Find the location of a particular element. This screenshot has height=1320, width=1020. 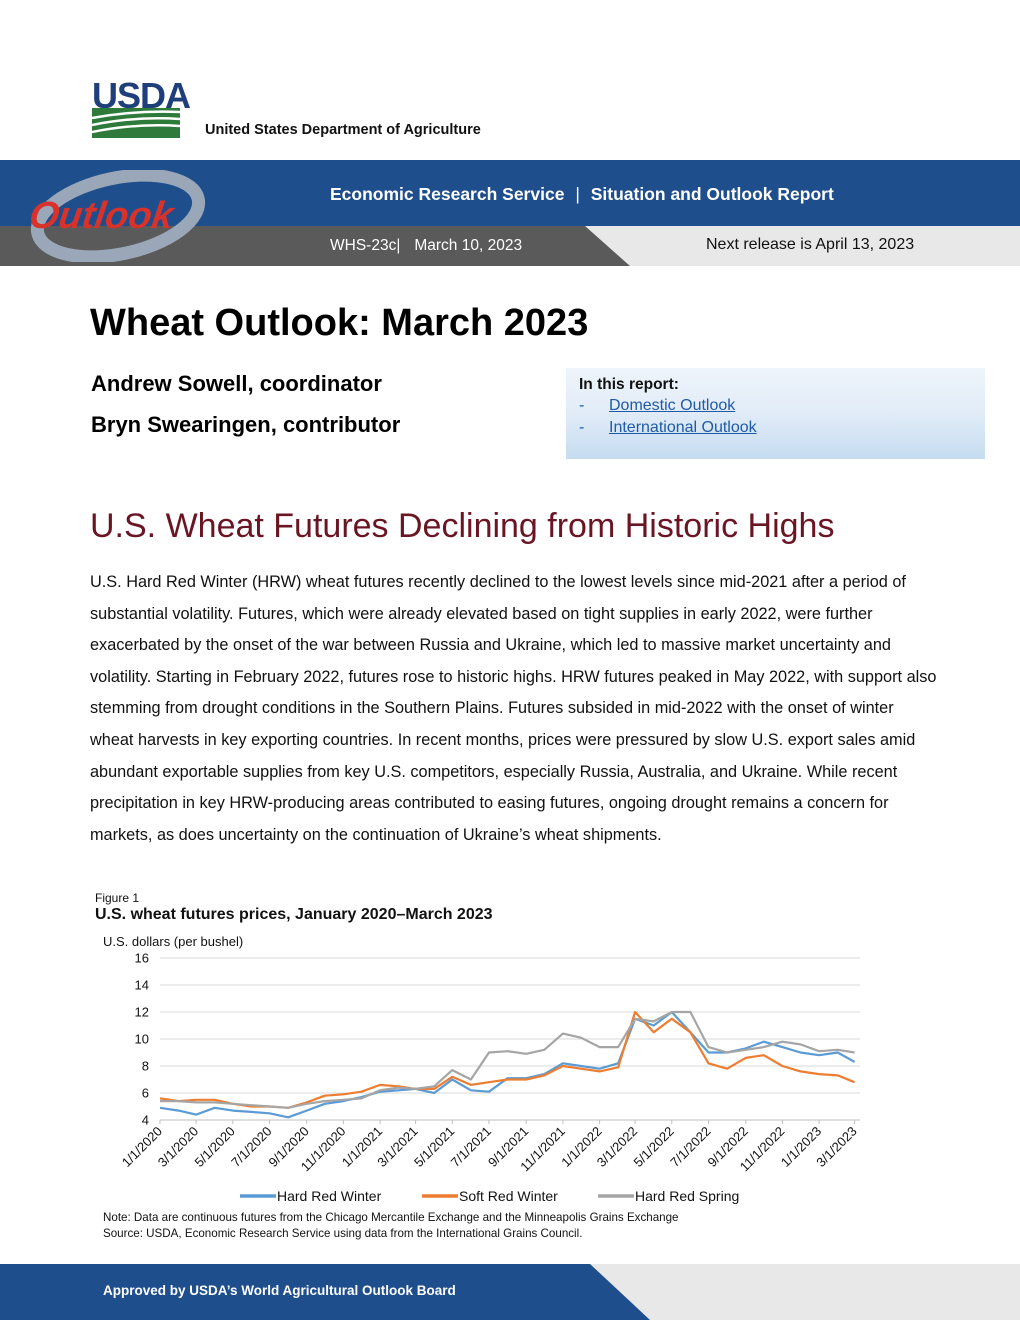

legend-item: Hard Red Spring is located at coordinates (668, 1196).